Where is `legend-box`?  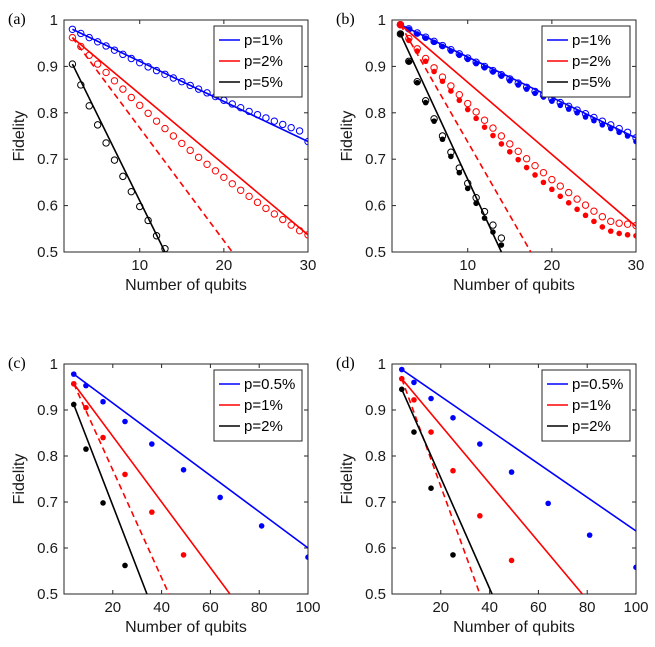 legend-box is located at coordinates (258, 61).